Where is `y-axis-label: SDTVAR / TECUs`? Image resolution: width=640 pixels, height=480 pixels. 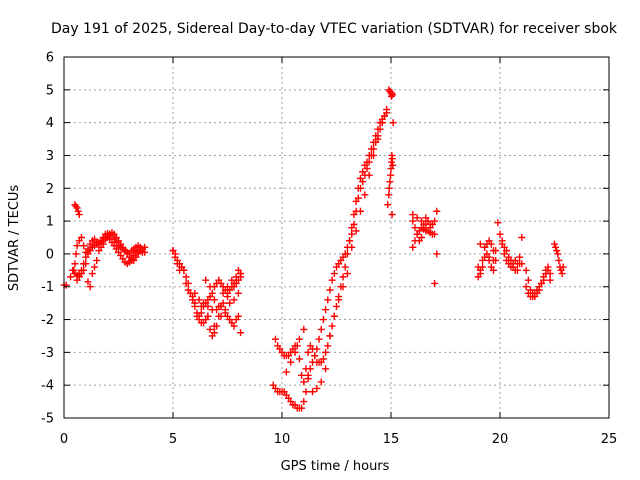
y-axis-label: SDTVAR / TECUs is located at coordinates (14, 238).